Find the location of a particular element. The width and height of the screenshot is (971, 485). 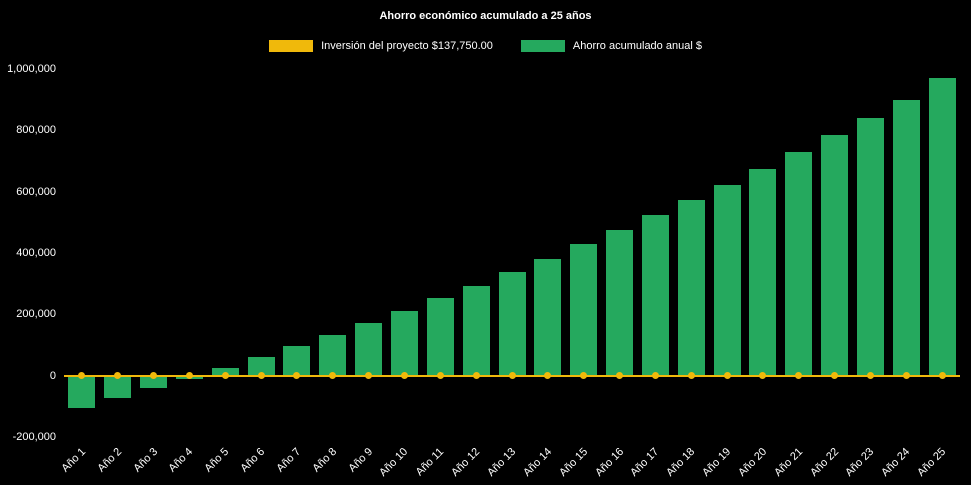

savings-swatch is located at coordinates (542, 46).